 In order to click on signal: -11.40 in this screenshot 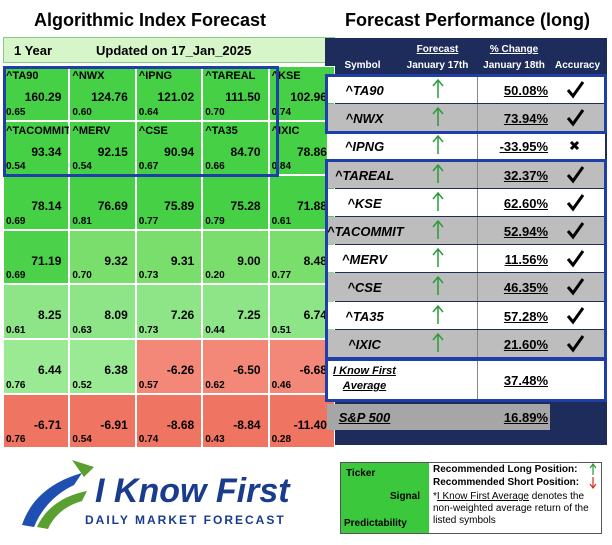, I will do `click(310, 424)`.